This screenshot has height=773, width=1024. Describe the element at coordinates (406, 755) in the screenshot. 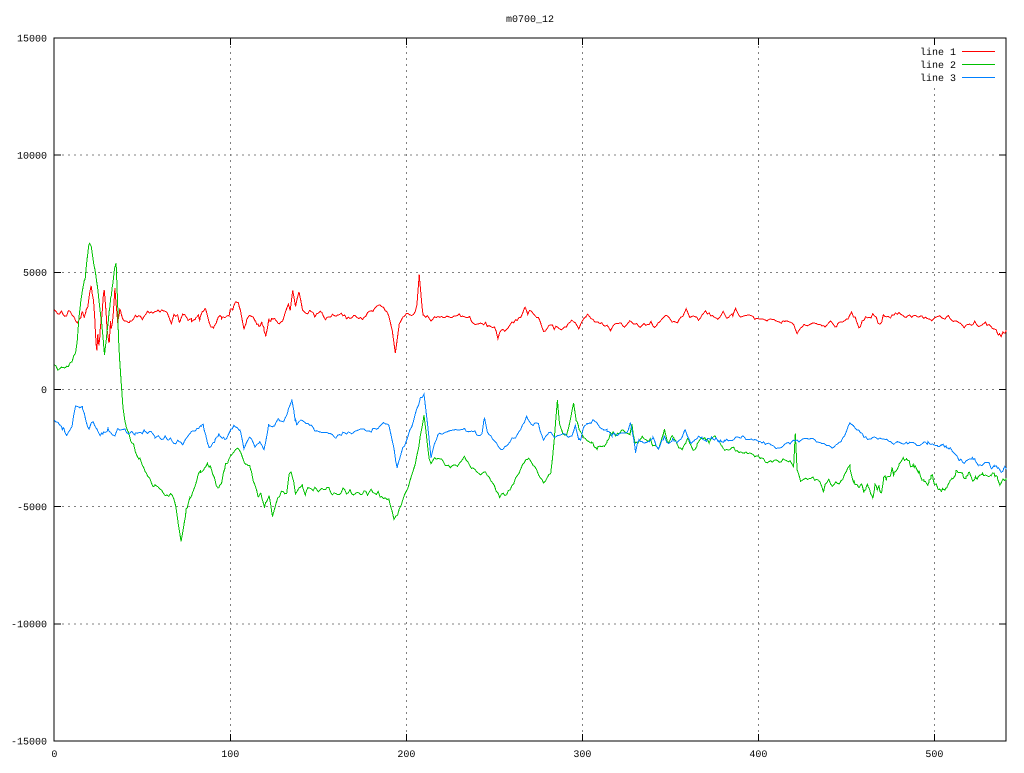

I see `svg-text: 200` at that location.